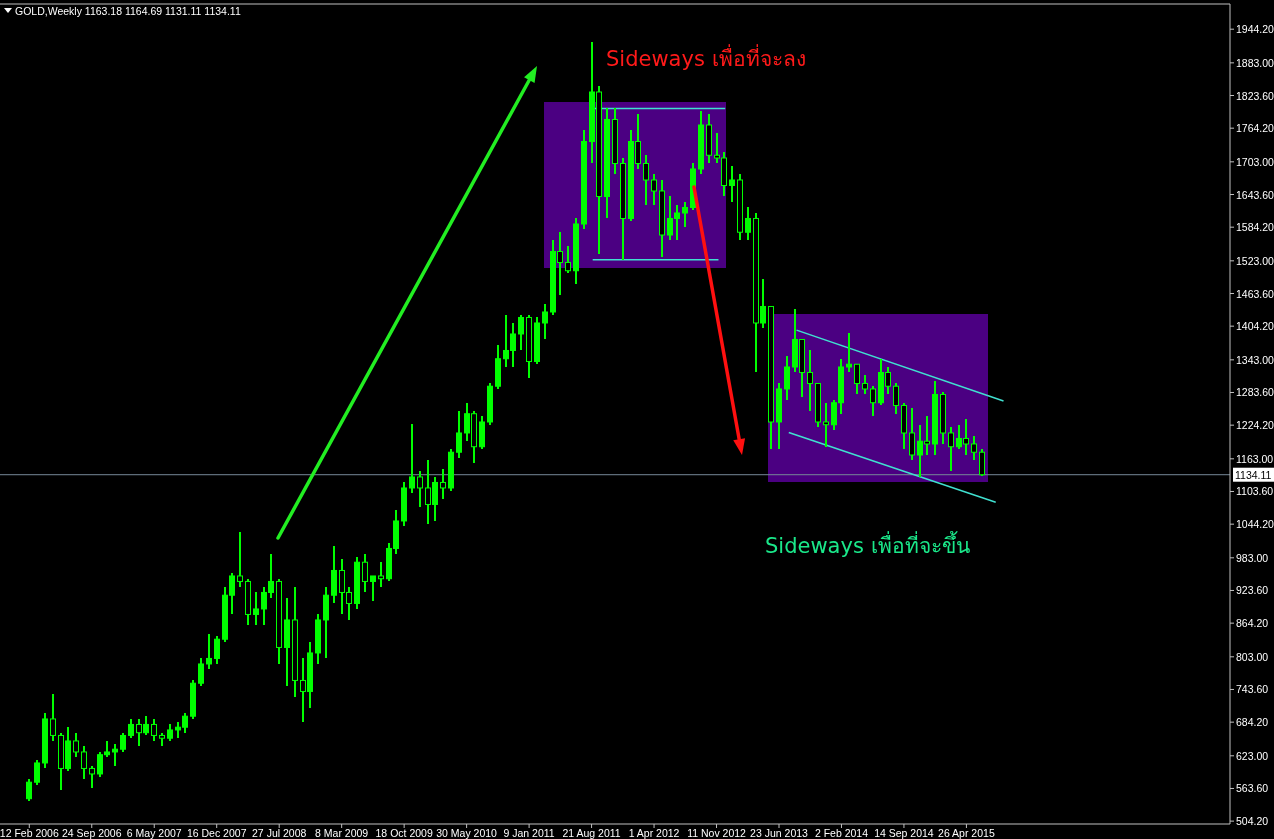  I want to click on y-tick-label: 864.20, so click(1252, 623).